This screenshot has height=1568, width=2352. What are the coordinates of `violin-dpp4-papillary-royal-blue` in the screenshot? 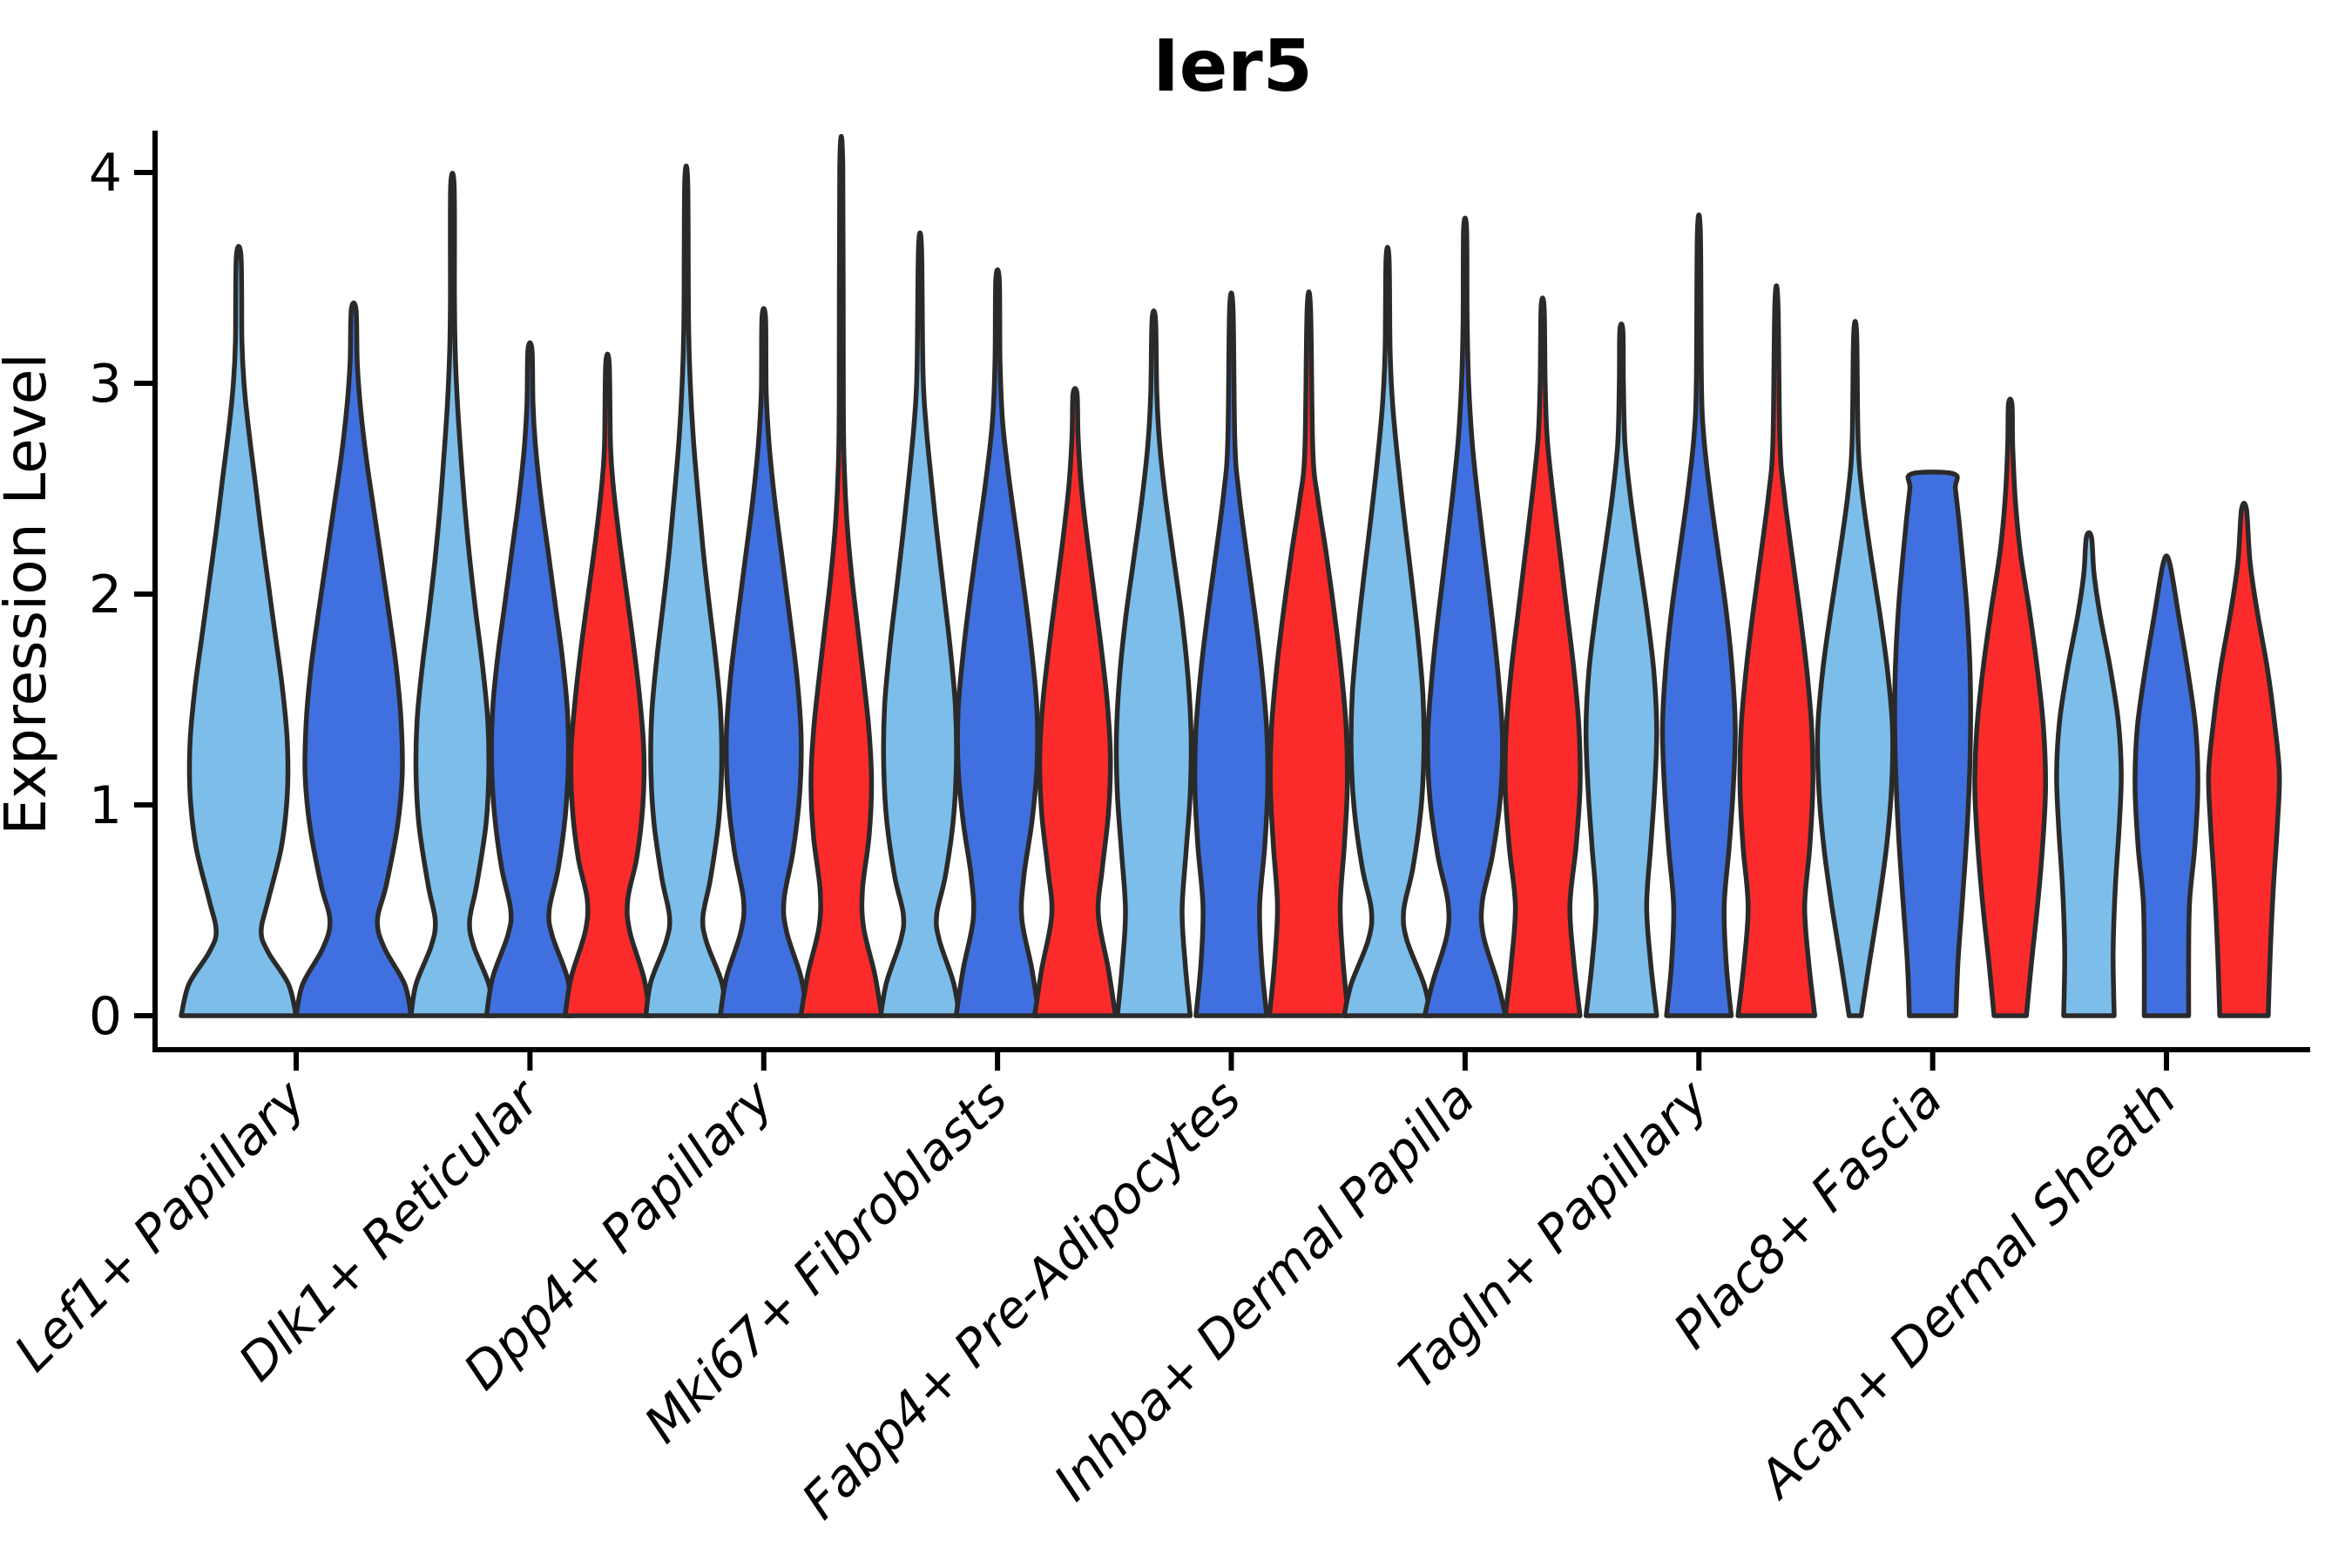 It's located at (764, 662).